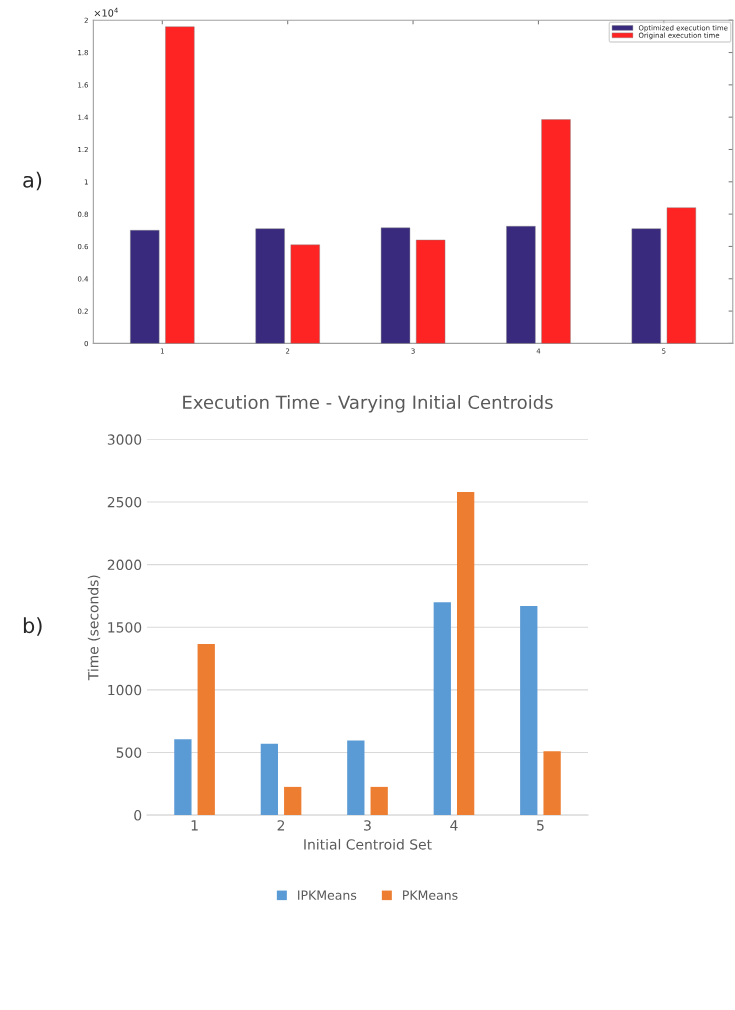 This screenshot has height=1010, width=735. Describe the element at coordinates (138, 815) in the screenshot. I see `y-tick-label: 0` at that location.